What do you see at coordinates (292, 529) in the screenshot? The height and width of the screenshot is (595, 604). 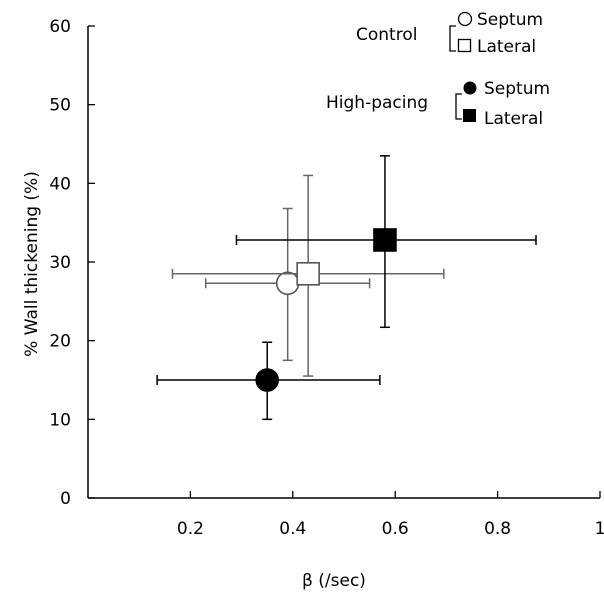 I see `x-tick-label: 0.4` at bounding box center [292, 529].